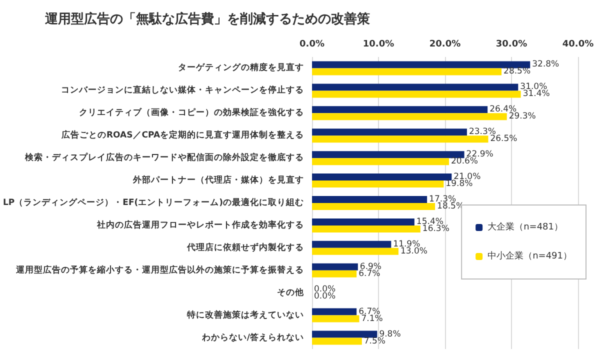  What do you see at coordinates (369, 273) in the screenshot?
I see `data-label: 6.7%` at bounding box center [369, 273].